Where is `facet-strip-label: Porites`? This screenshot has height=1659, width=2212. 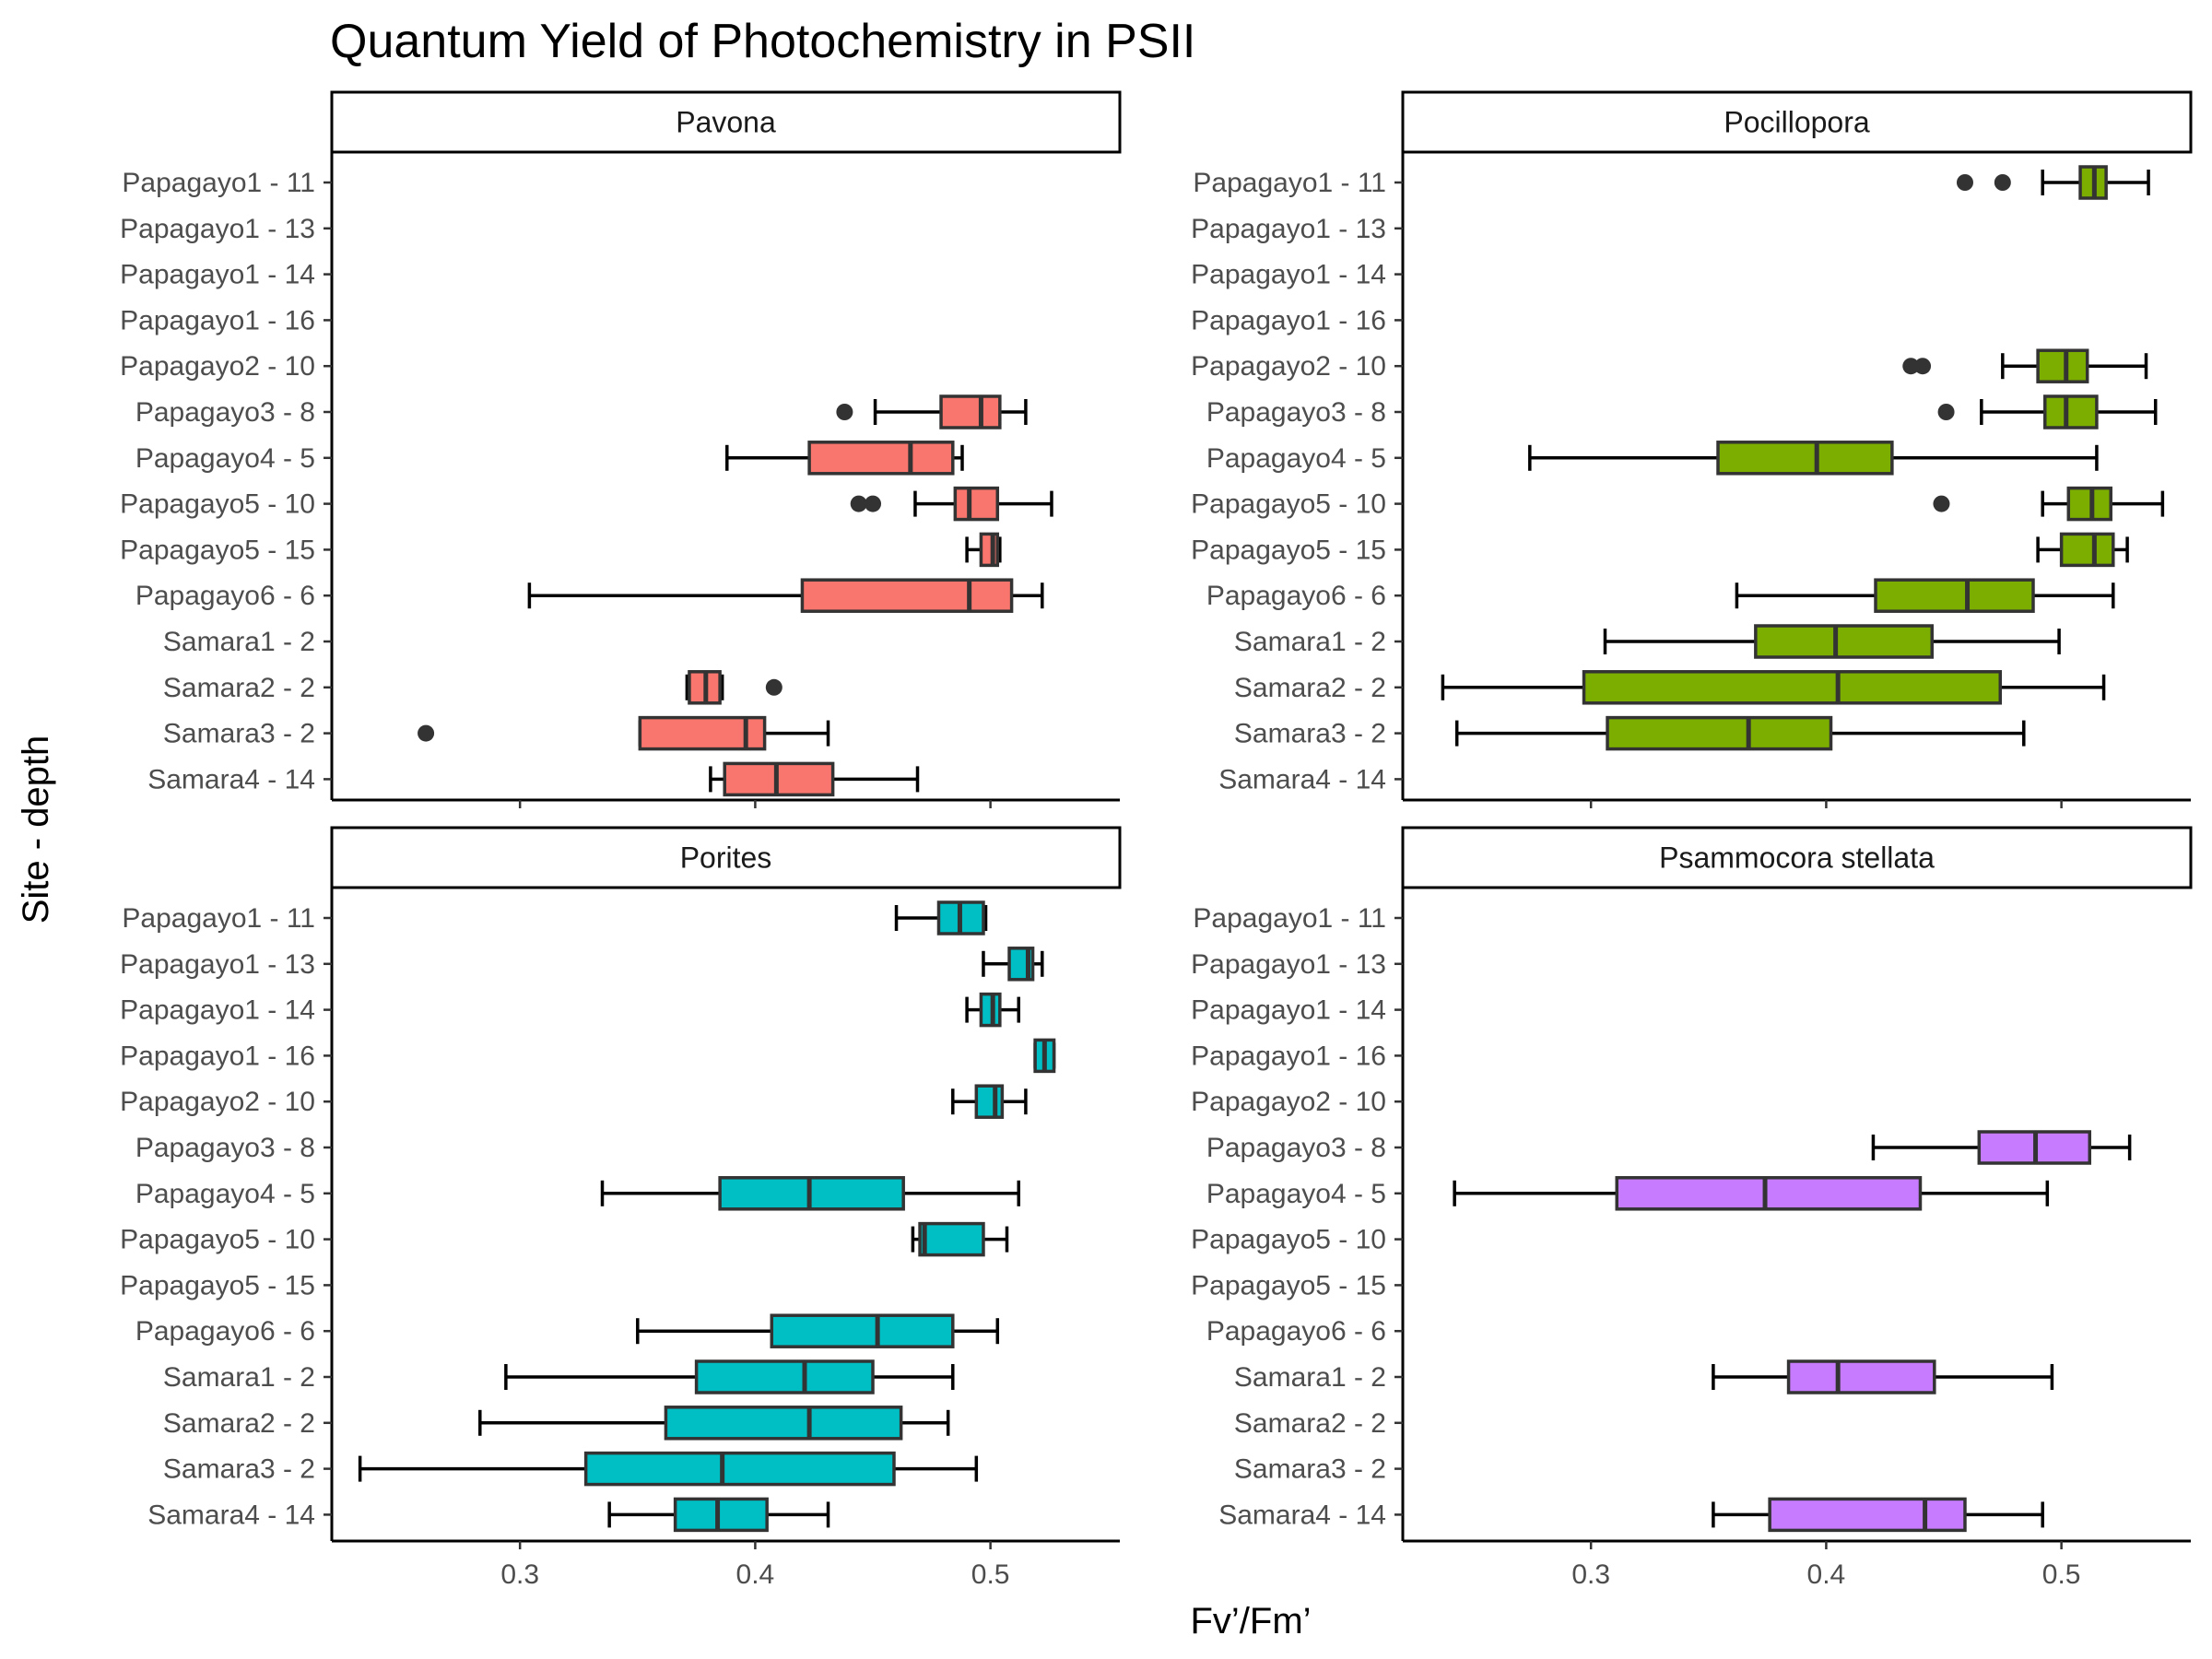
facet-strip-label: Porites is located at coordinates (726, 858).